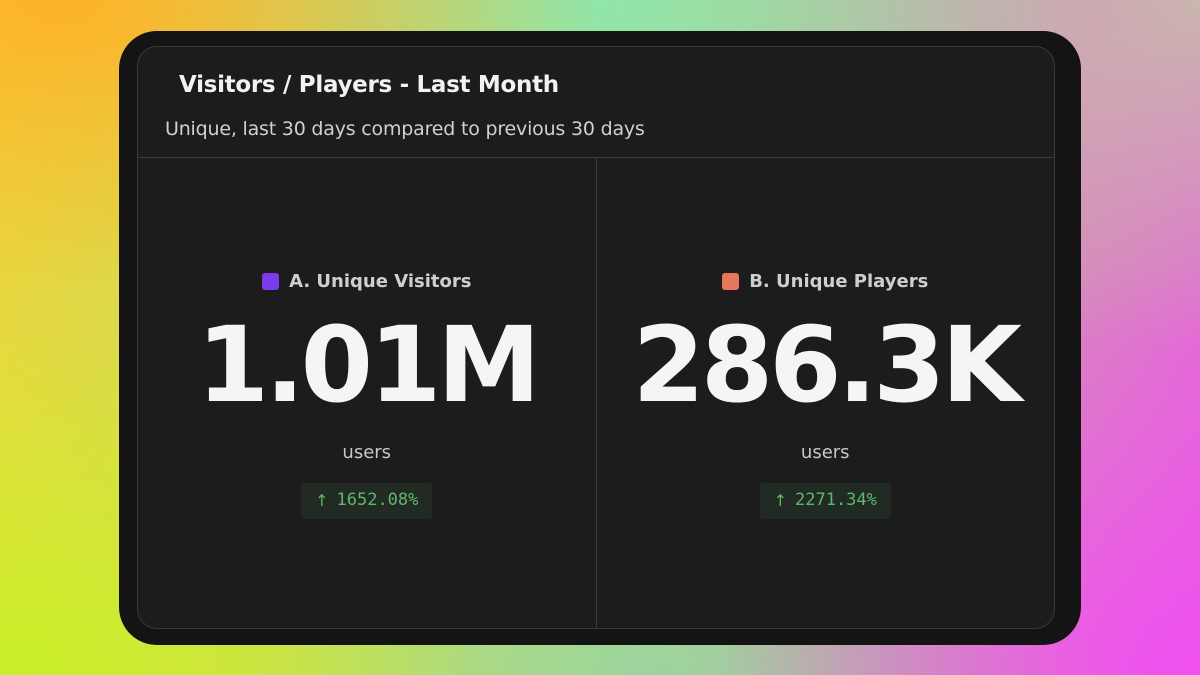 This screenshot has height=675, width=1200. Describe the element at coordinates (377, 500) in the screenshot. I see `delta-value: 1652.08%` at that location.